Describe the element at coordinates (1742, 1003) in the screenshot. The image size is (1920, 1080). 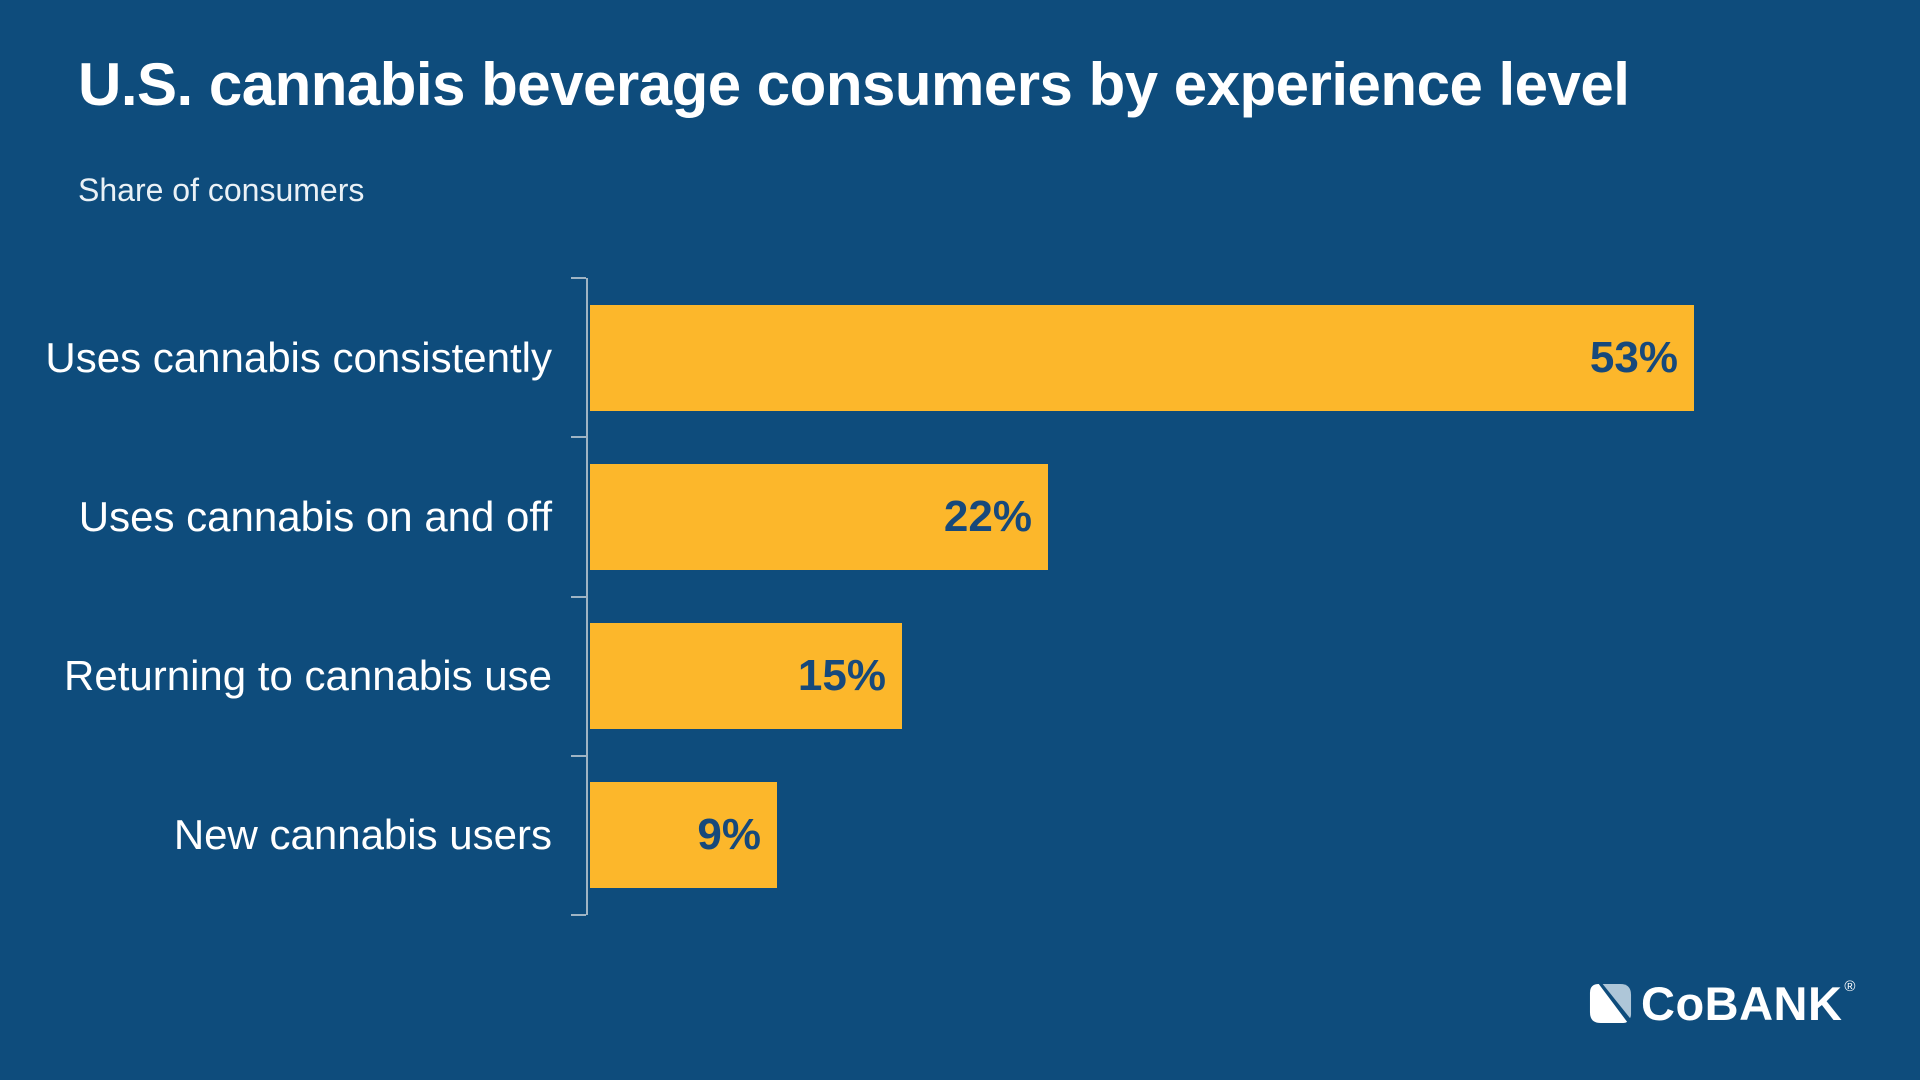
I see `cobank-logo-text: CoBANK` at that location.